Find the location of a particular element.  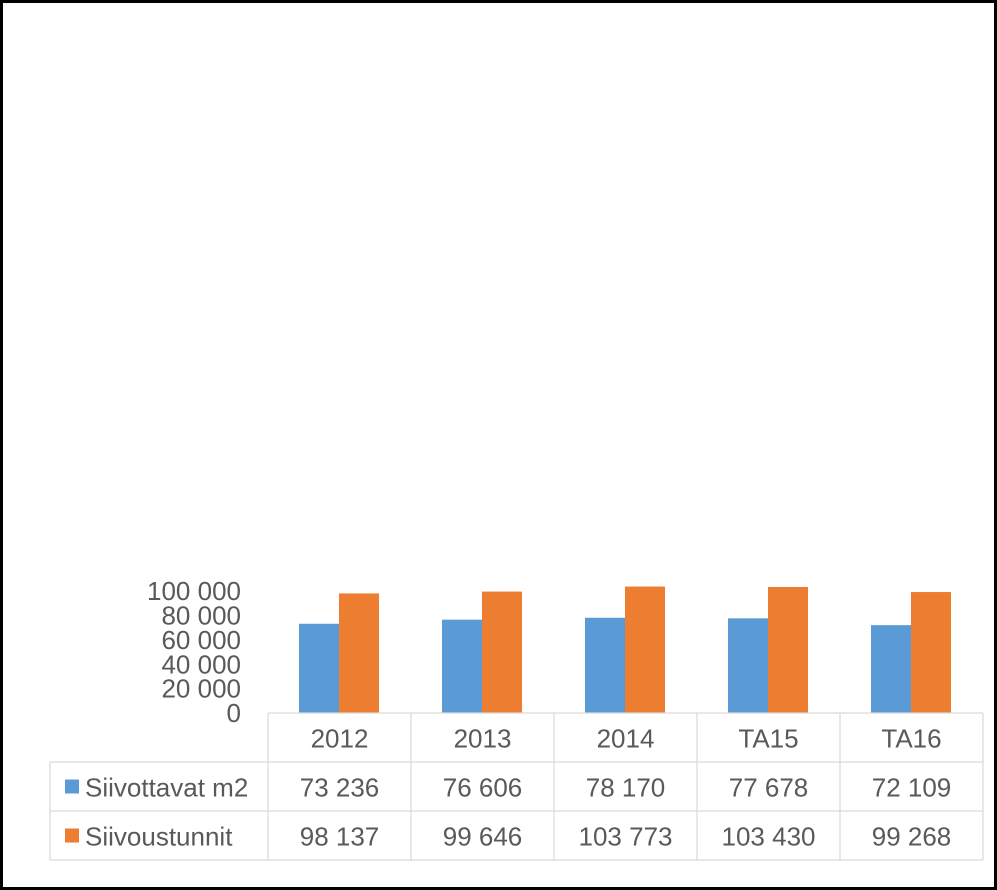

x-category-label: TA15 is located at coordinates (768, 739).